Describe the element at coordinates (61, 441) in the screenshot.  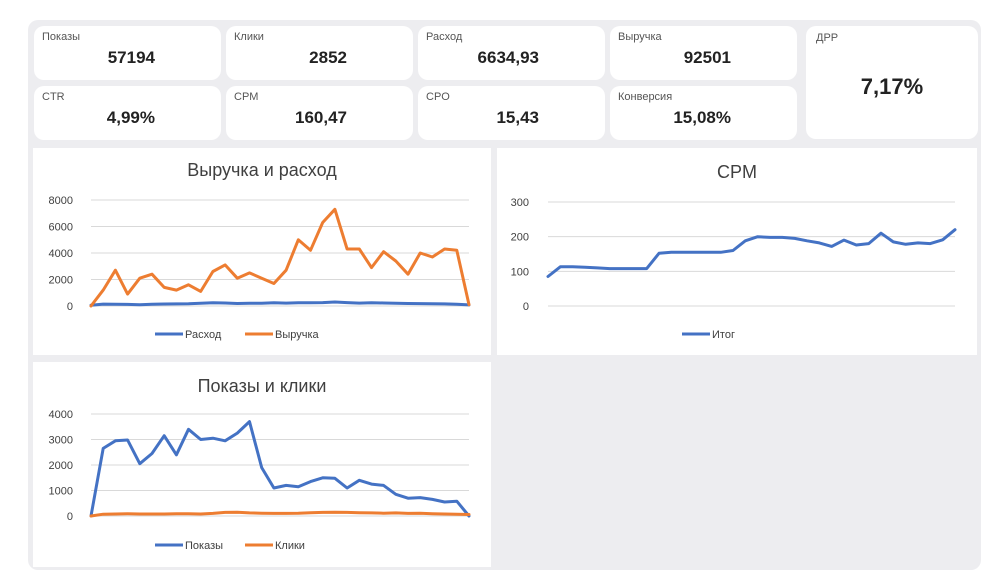
I see `y-tick-label: 3000` at that location.